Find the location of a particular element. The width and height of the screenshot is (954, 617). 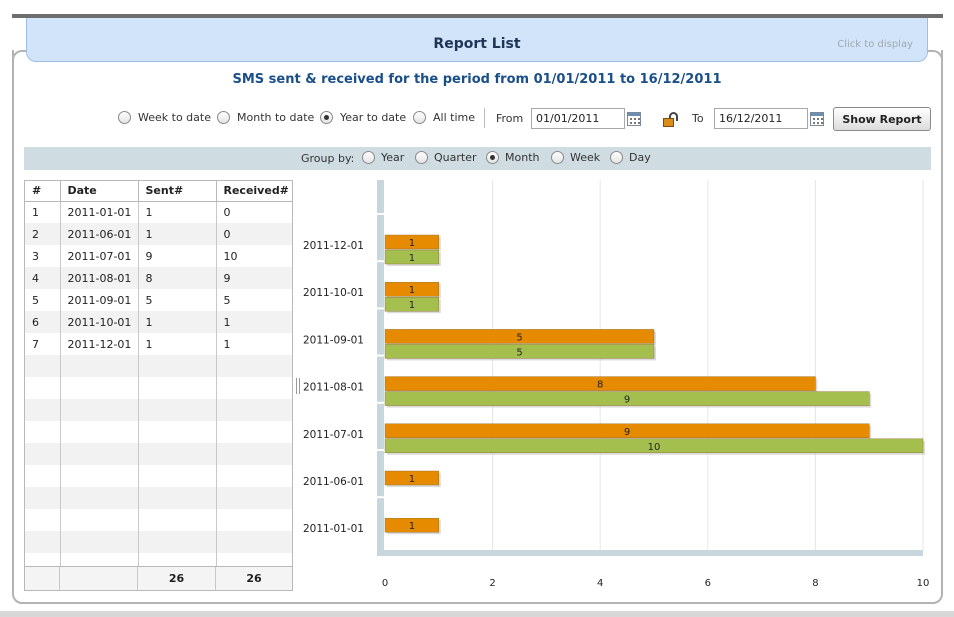

x-tick-label: 4 is located at coordinates (600, 583).